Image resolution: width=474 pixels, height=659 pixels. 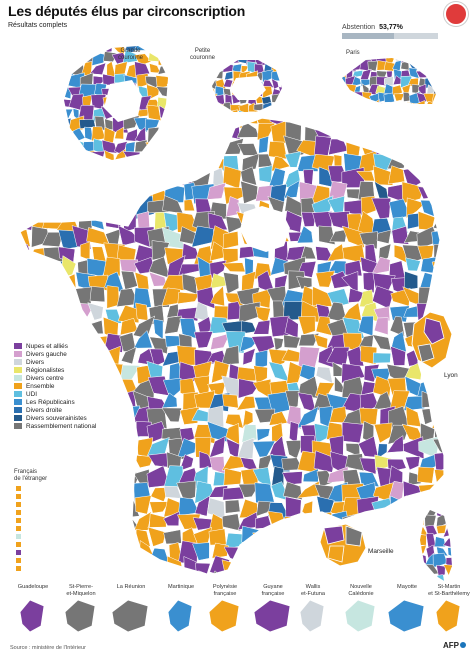 What do you see at coordinates (44, 410) in the screenshot?
I see `legend-label: Divers droite` at bounding box center [44, 410].